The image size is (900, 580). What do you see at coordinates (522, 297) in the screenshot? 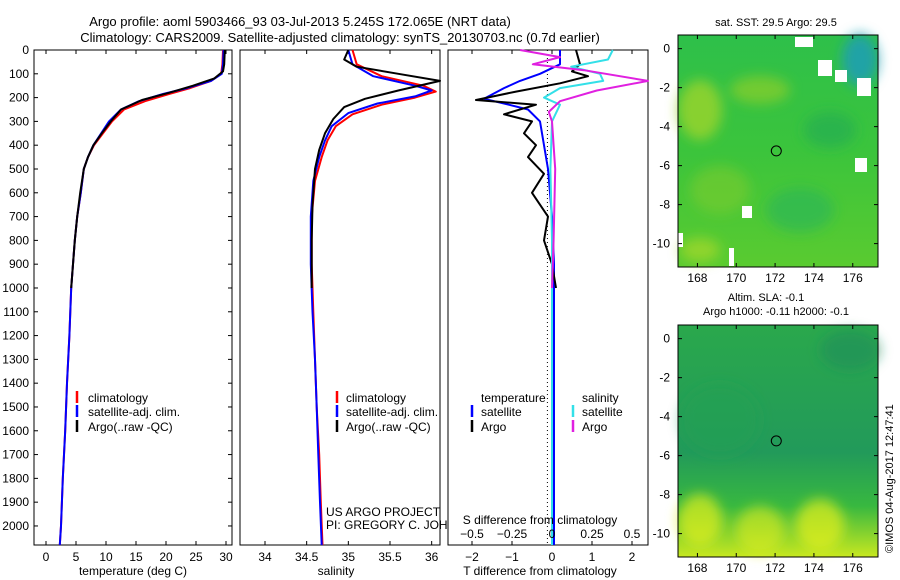
I see `series-line-t-satellite` at bounding box center [522, 297].